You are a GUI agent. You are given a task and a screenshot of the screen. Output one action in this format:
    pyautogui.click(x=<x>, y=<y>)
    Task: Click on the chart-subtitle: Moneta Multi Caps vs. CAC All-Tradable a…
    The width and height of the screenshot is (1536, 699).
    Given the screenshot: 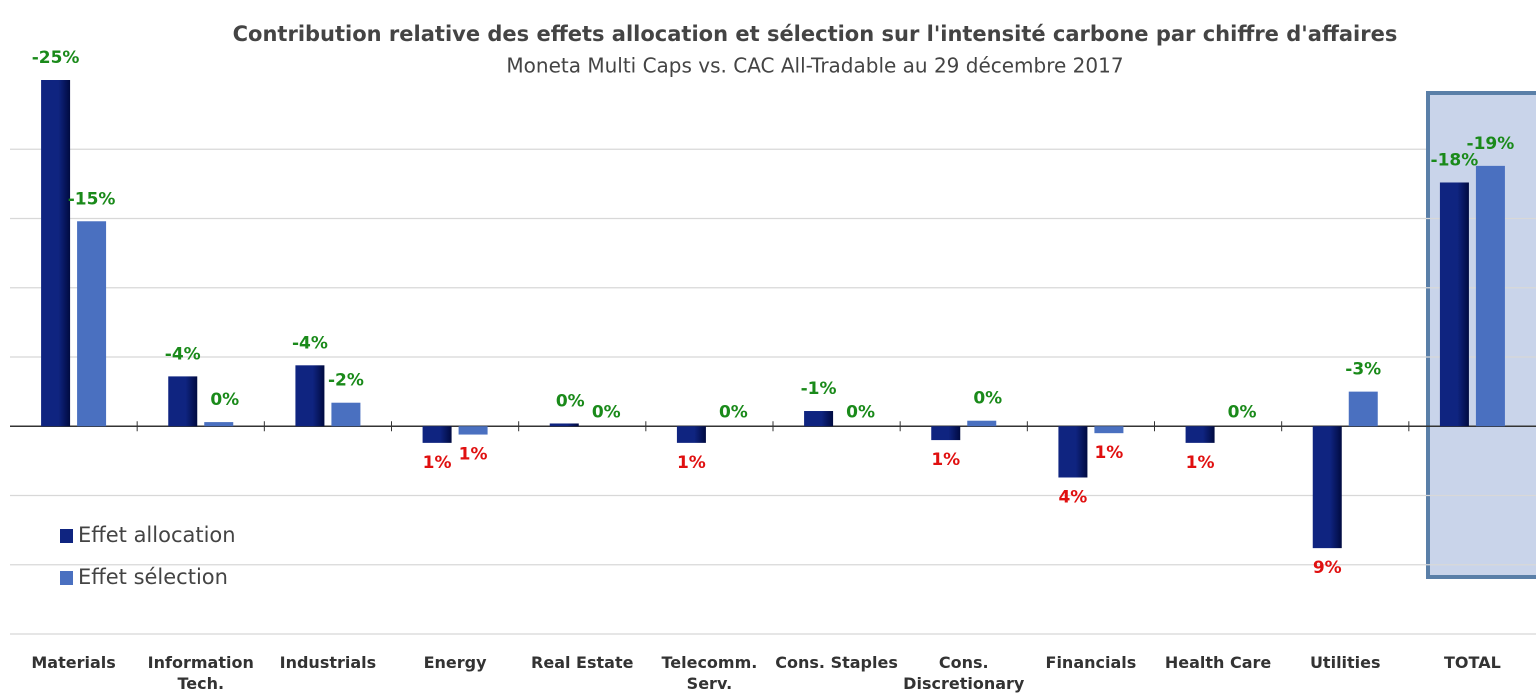 What is the action you would take?
    pyautogui.click(x=814, y=66)
    